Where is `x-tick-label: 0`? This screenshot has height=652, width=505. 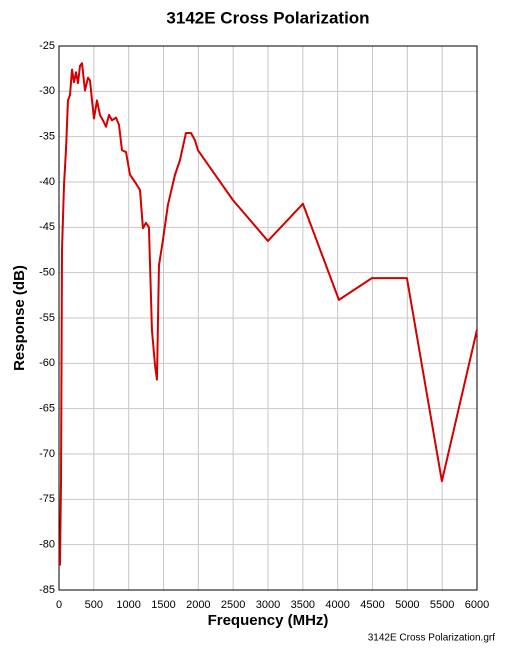
x-tick-label: 0 is located at coordinates (59, 605).